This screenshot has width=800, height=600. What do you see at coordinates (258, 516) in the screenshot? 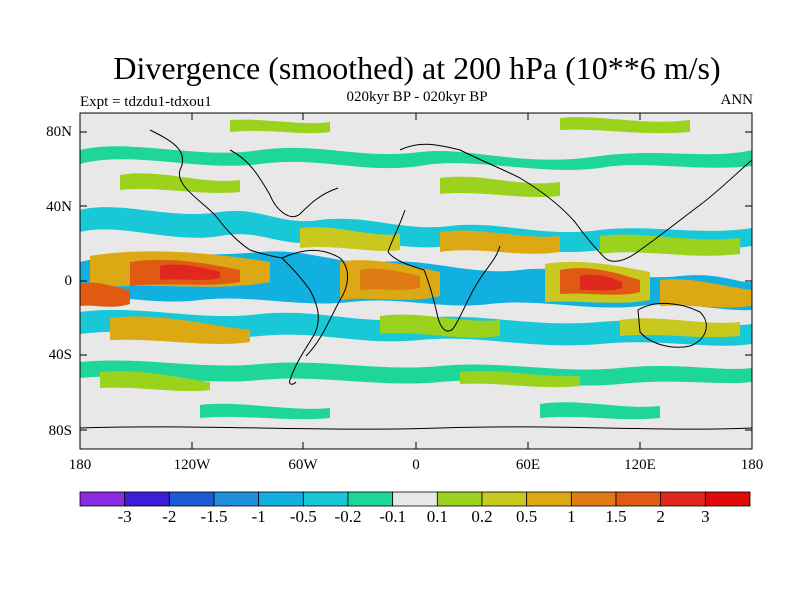
I see `colorbar-label: -1` at bounding box center [258, 516].